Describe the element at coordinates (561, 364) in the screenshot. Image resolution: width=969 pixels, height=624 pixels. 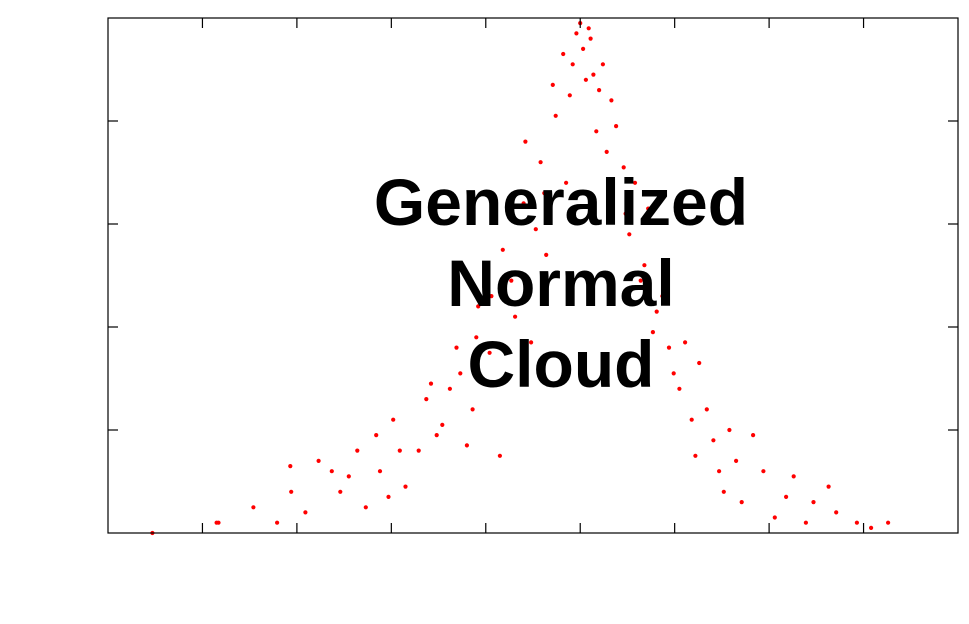
I see `annotation-line-3: Cloud` at that location.